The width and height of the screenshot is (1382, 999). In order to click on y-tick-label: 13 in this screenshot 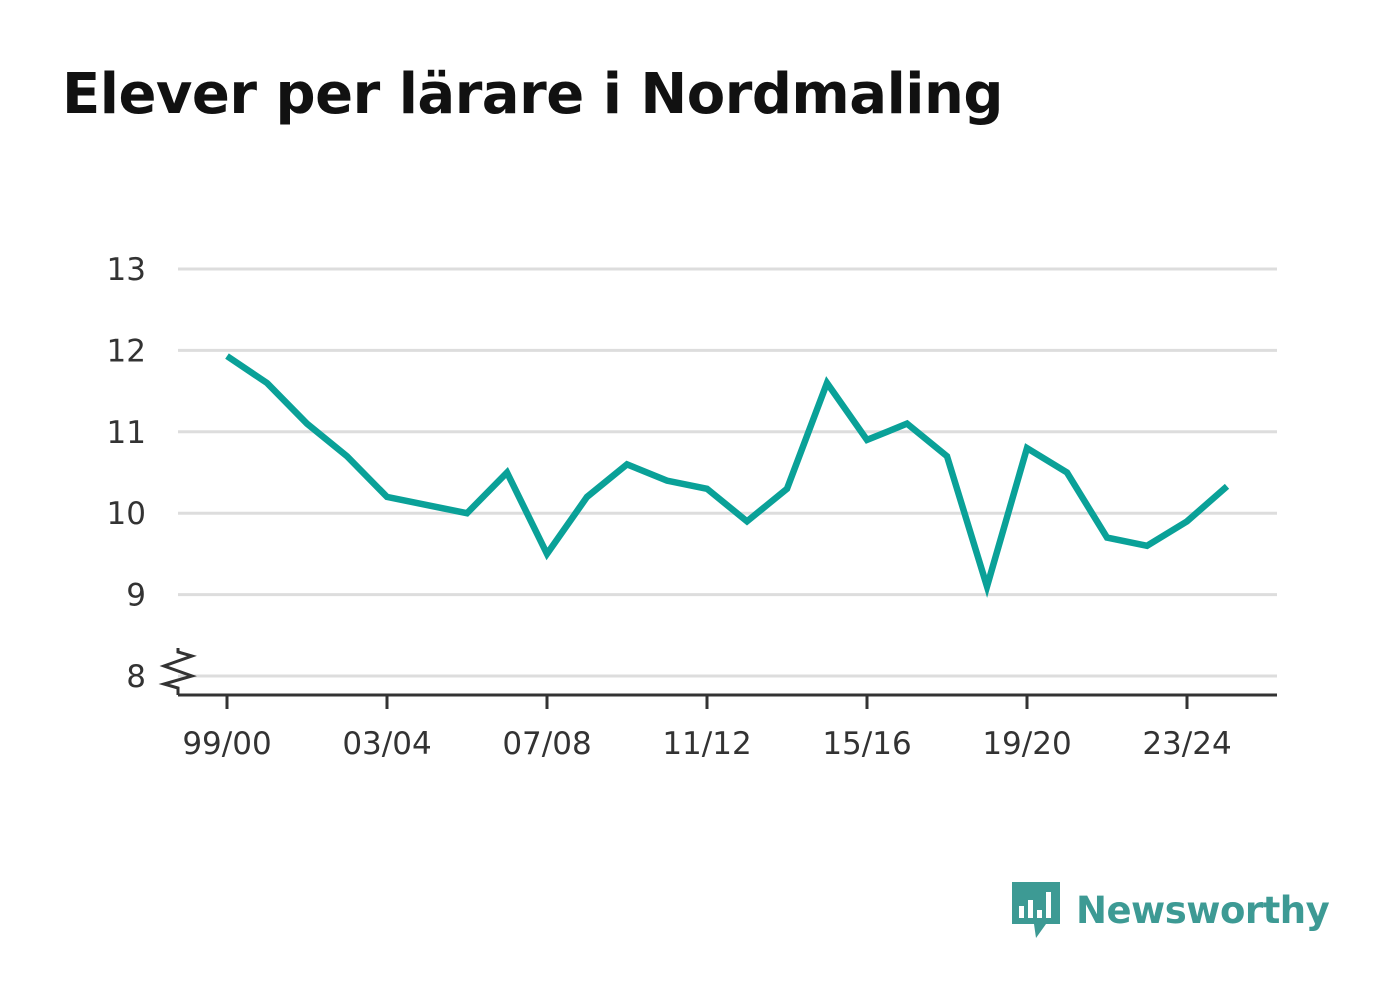, I will do `click(126, 270)`.